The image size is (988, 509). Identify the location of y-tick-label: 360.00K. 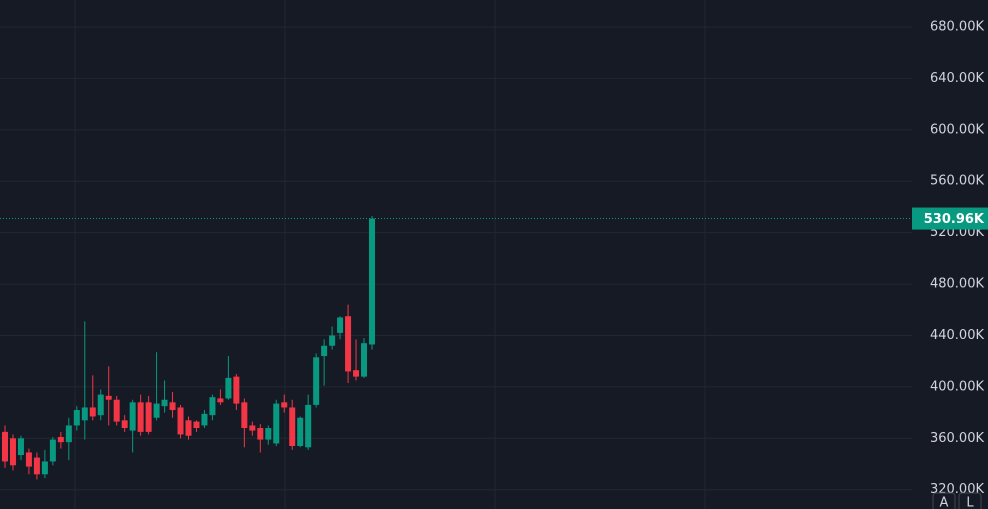
(957, 438).